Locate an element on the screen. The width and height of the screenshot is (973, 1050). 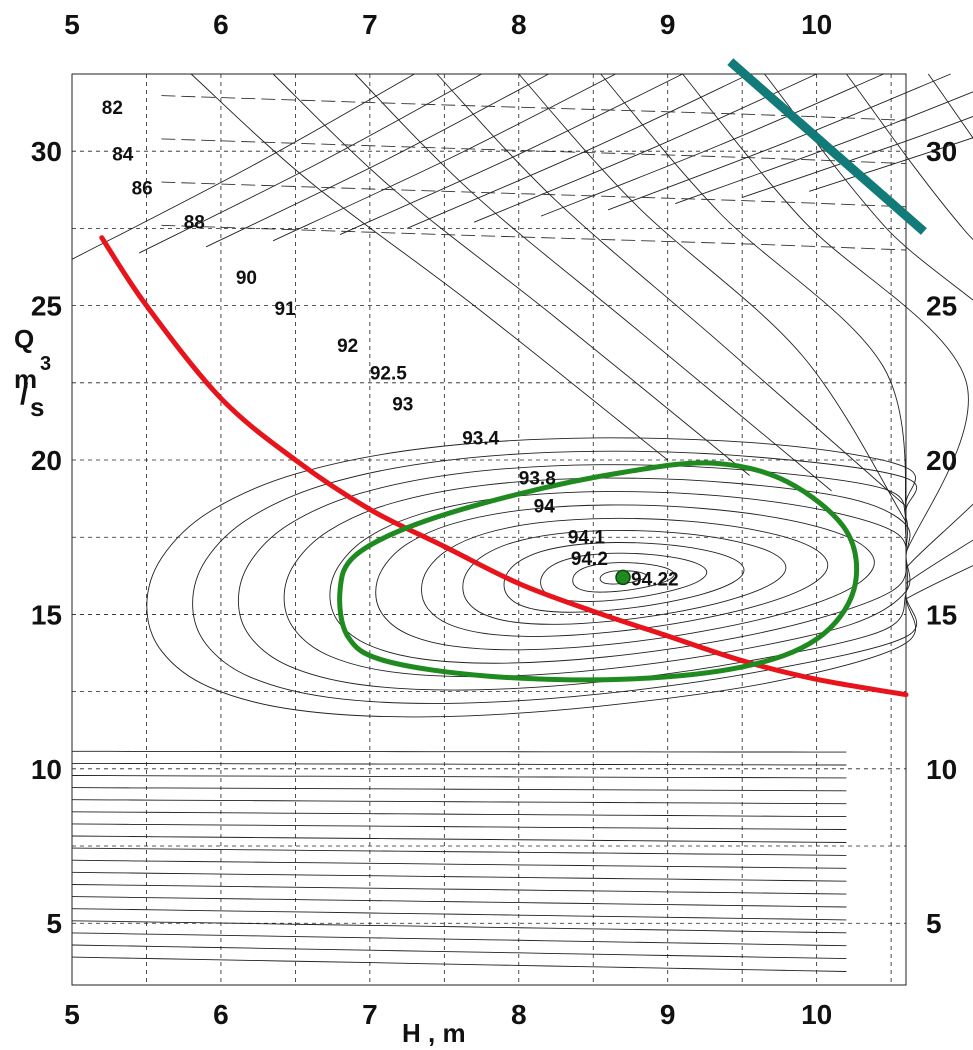
y-tick-label-right: 25 is located at coordinates (941, 306).